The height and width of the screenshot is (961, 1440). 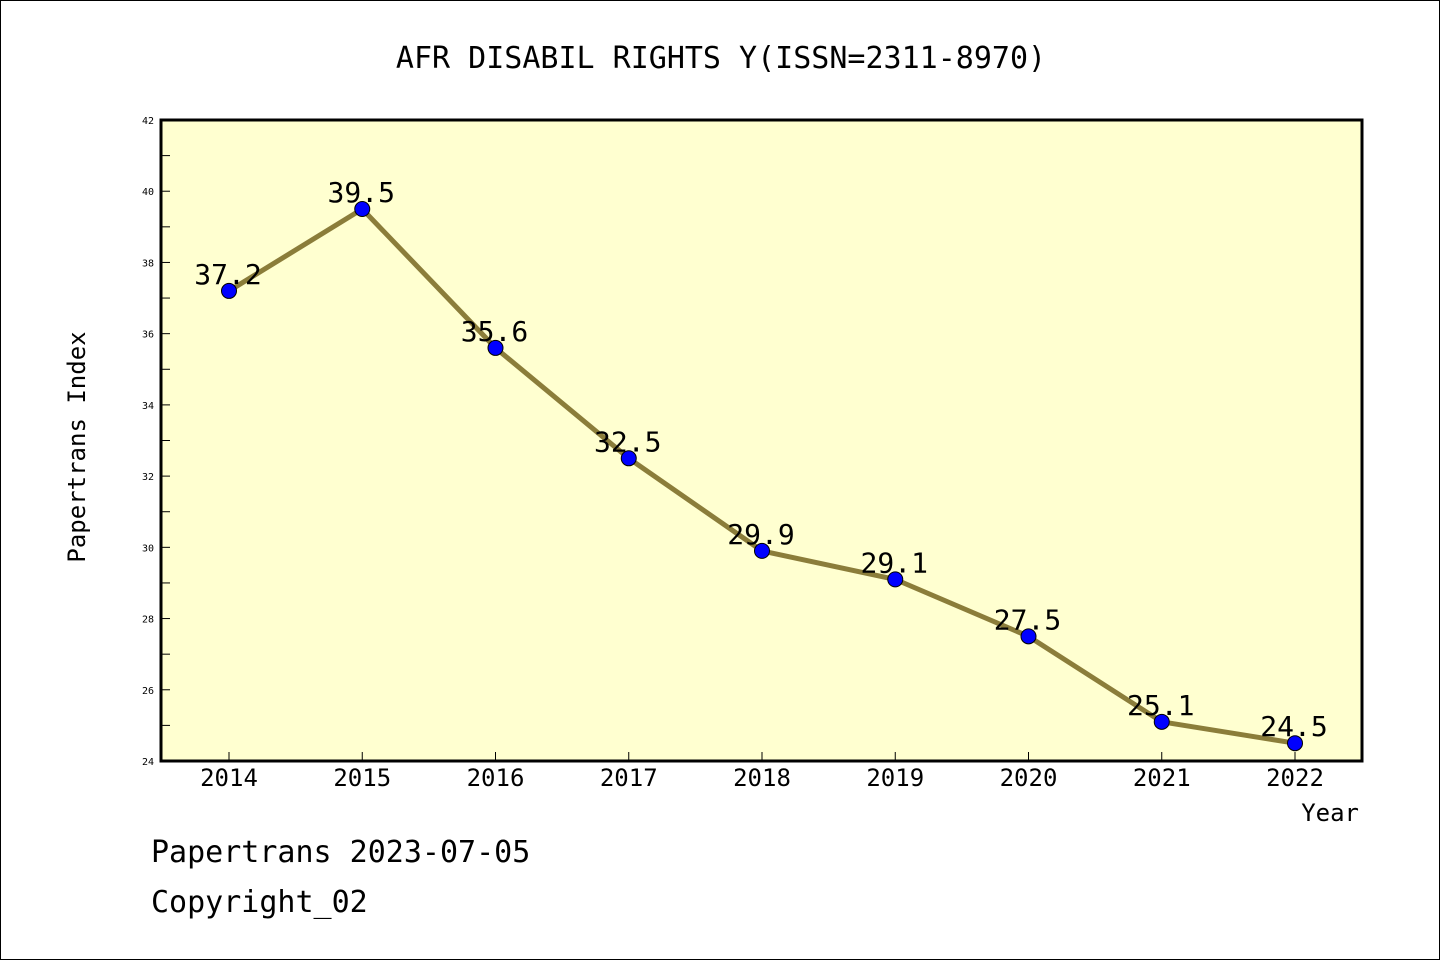 I want to click on data-label: 29.1, so click(x=894, y=562).